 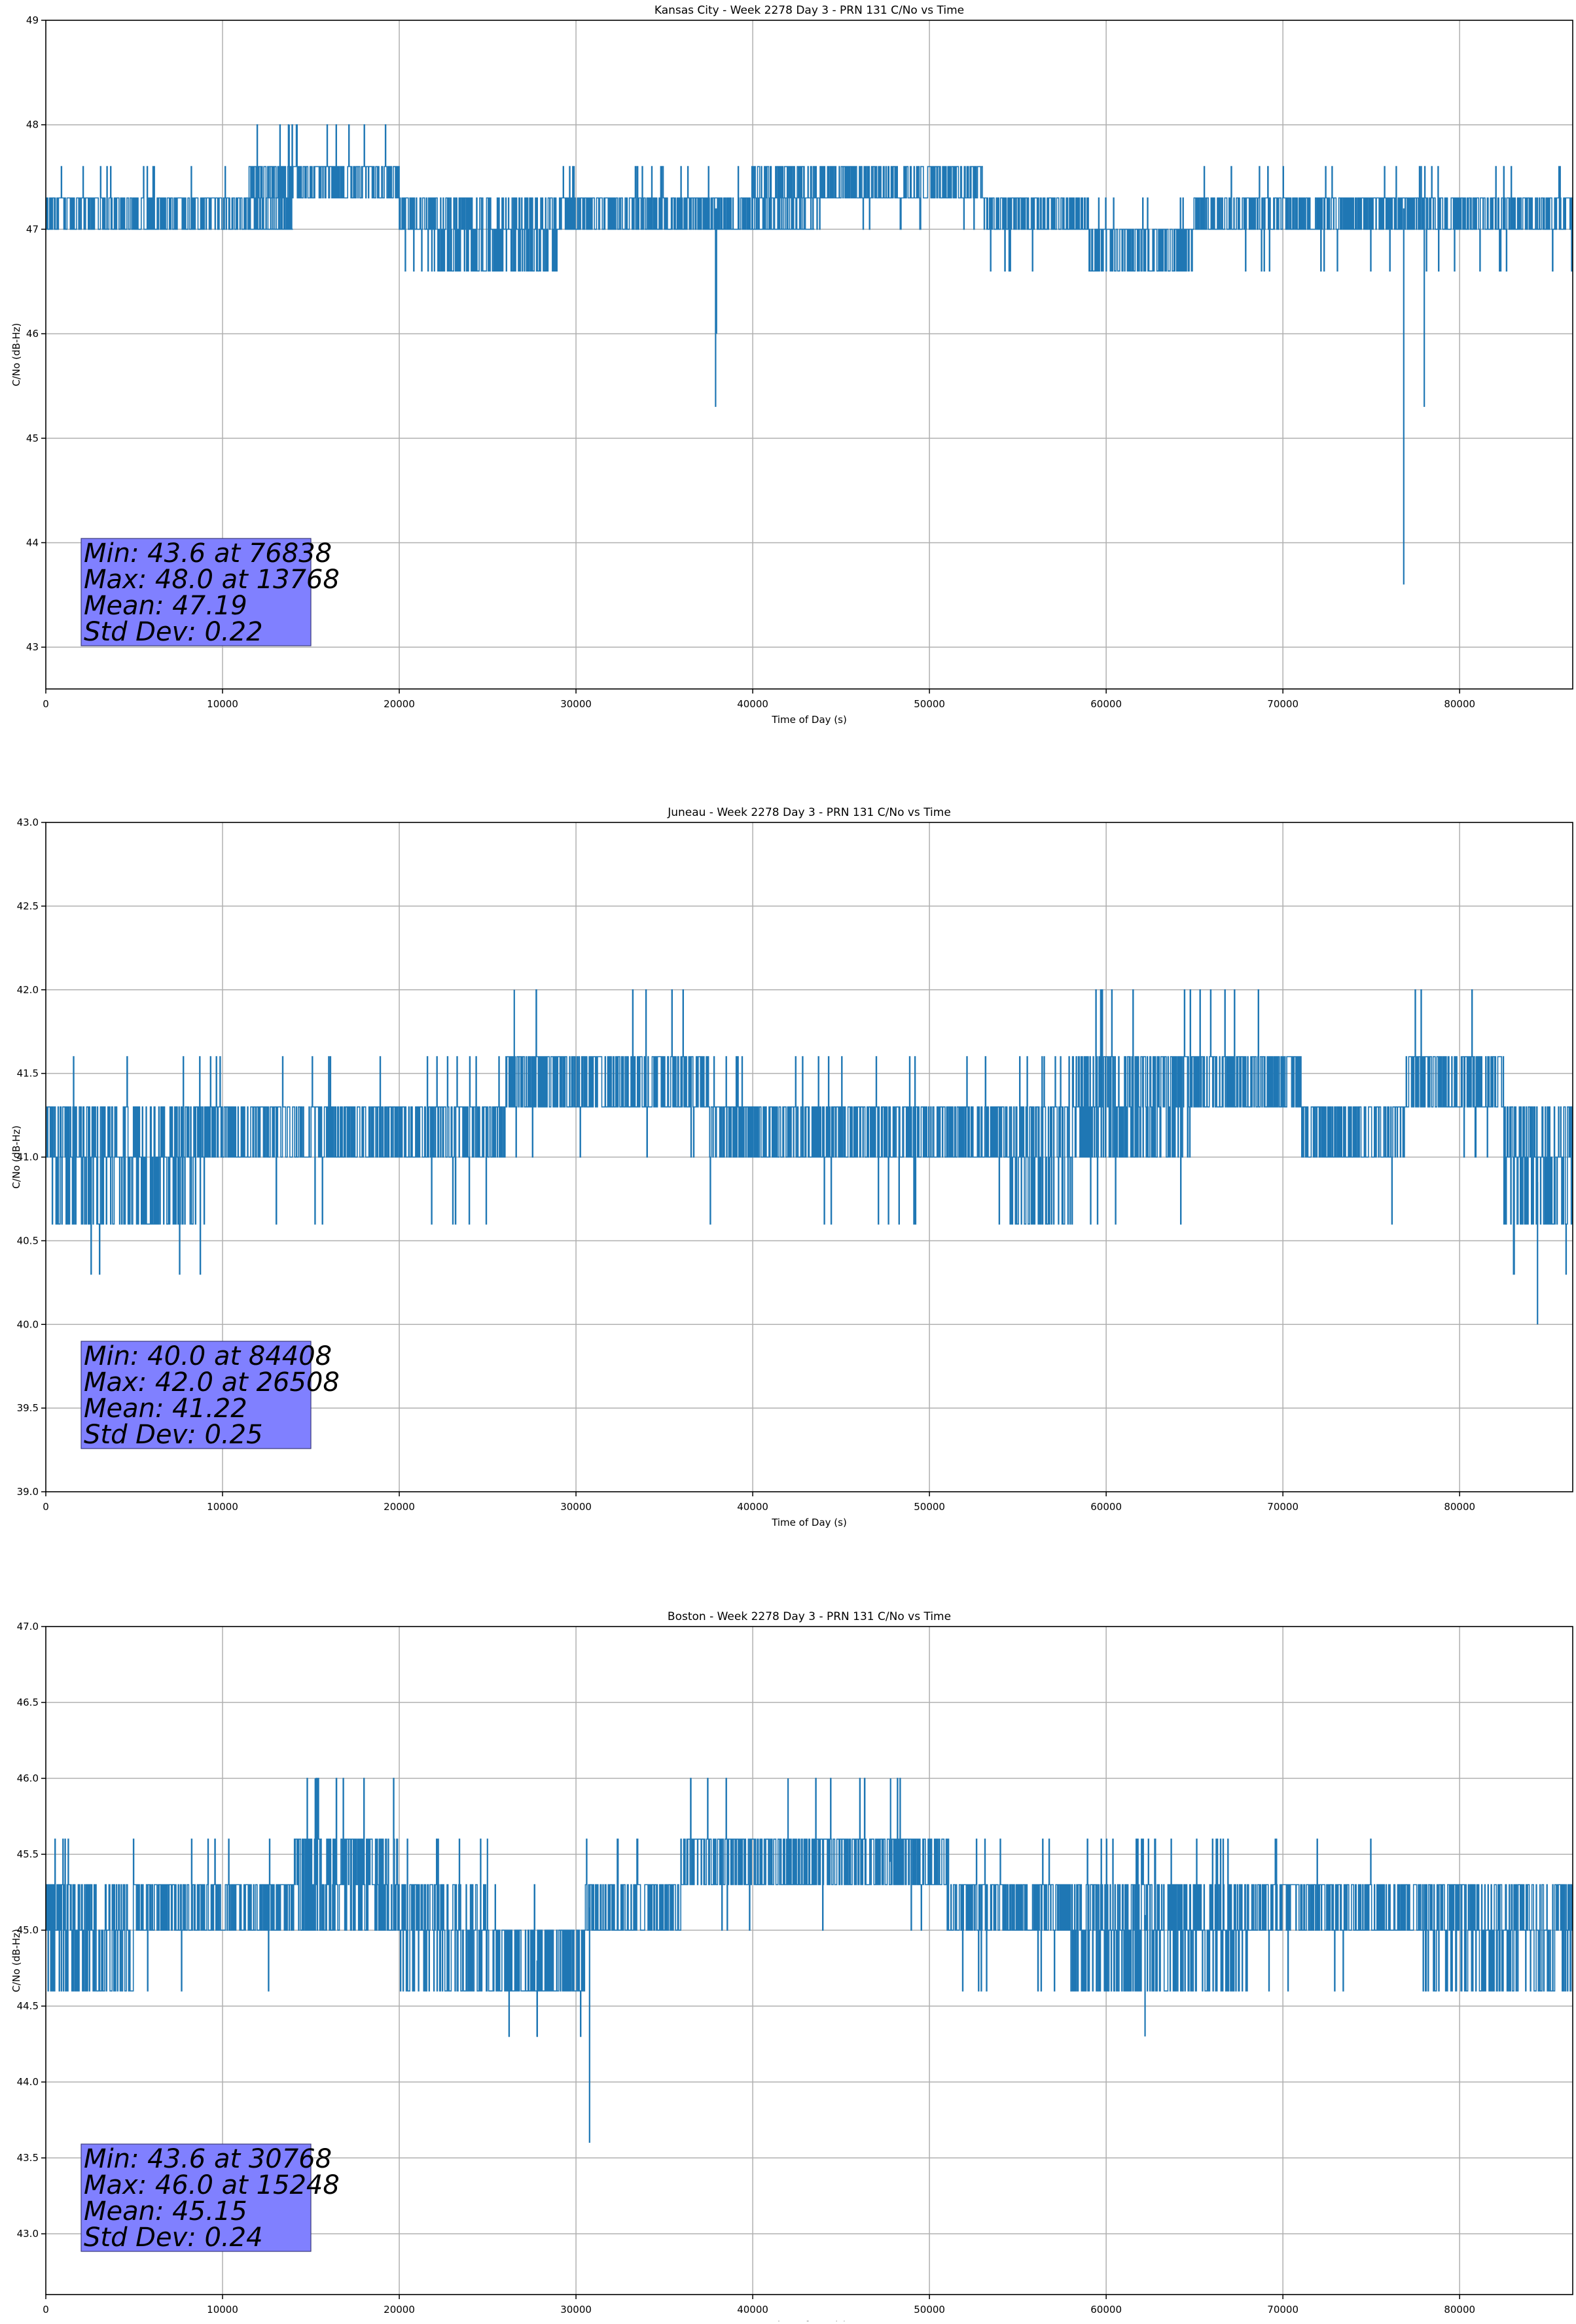 What do you see at coordinates (28, 1074) in the screenshot?
I see `y-tick-label: 41.5` at bounding box center [28, 1074].